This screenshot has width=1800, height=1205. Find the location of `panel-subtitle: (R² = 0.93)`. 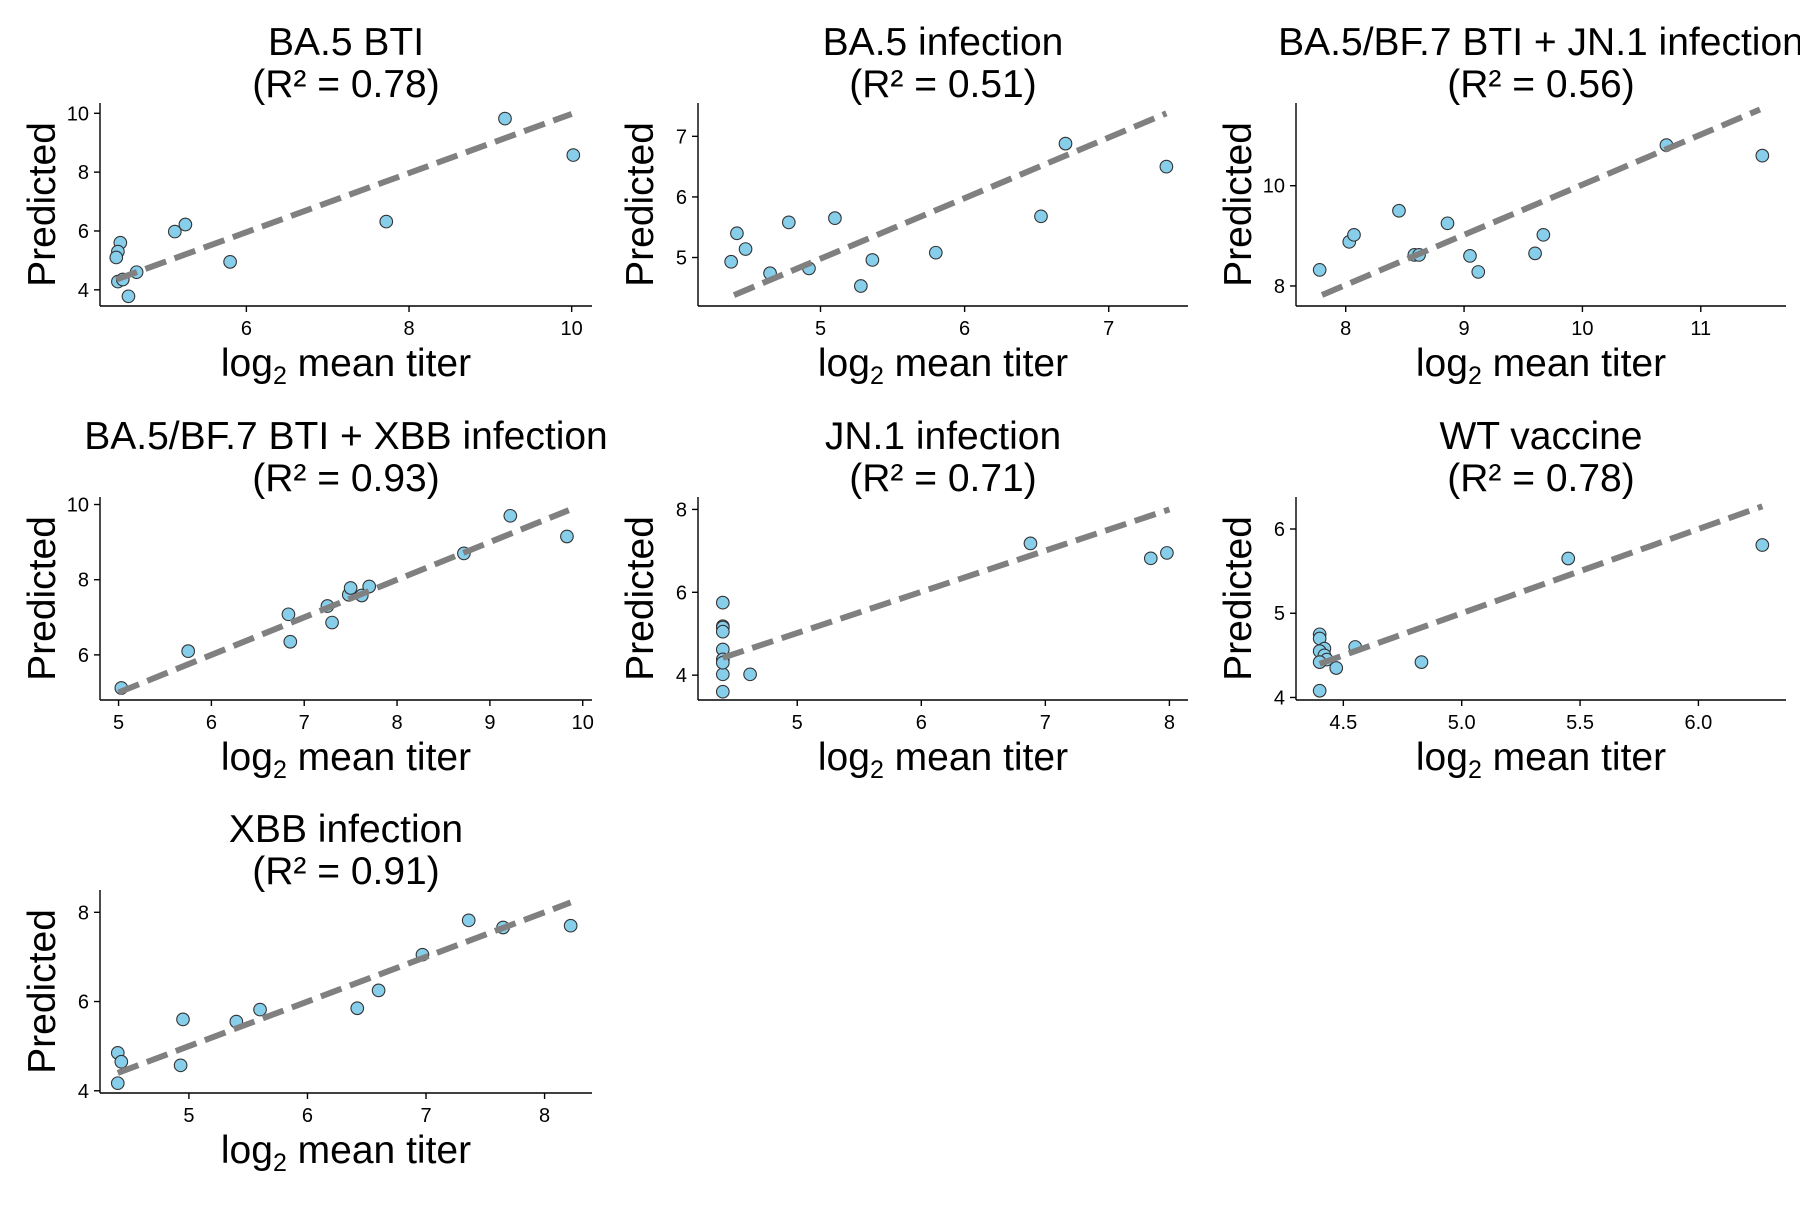

panel-subtitle: (R² = 0.93) is located at coordinates (345, 478).